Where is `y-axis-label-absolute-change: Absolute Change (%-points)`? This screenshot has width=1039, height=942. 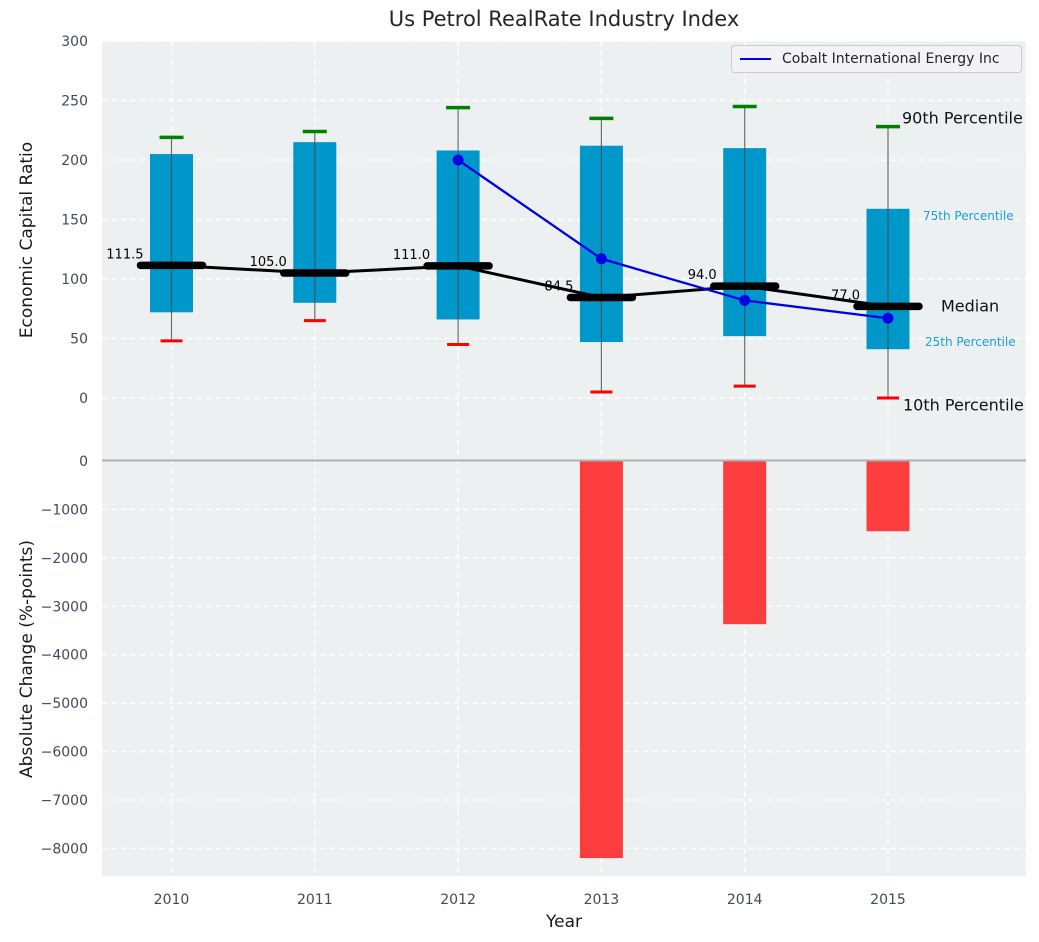 y-axis-label-absolute-change: Absolute Change (%-points) is located at coordinates (27, 659).